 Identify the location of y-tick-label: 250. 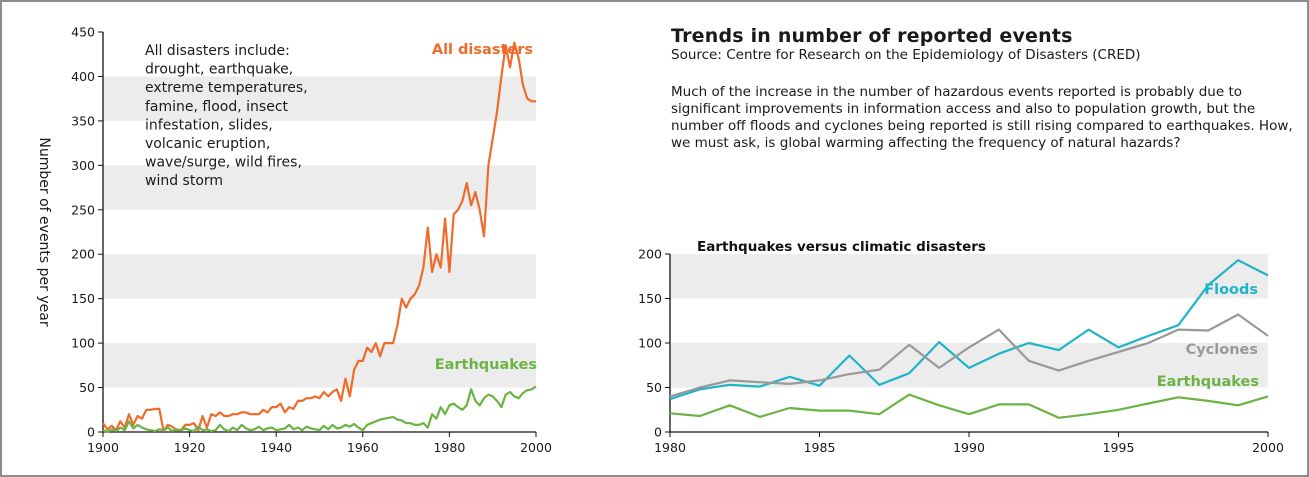
(83, 209).